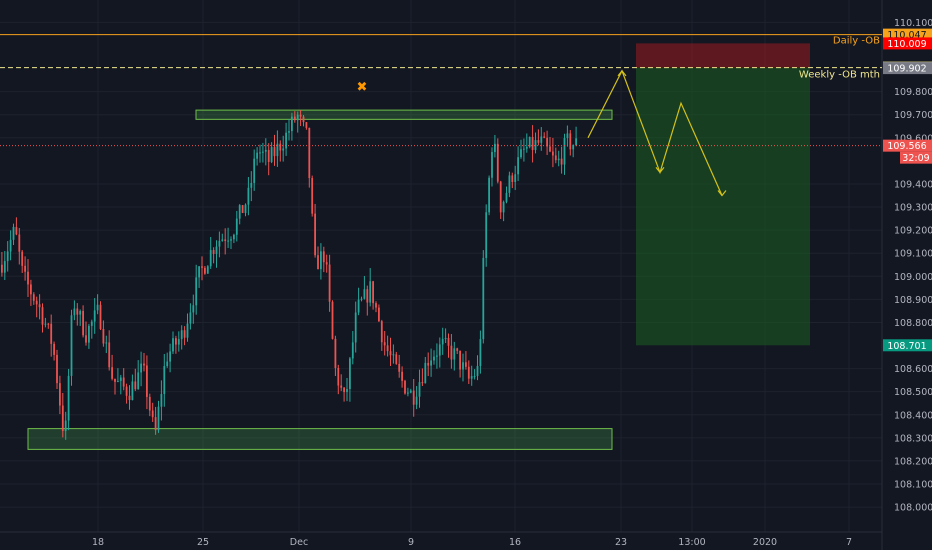 This screenshot has height=550, width=932. I want to click on arrow-head, so click(622, 73).